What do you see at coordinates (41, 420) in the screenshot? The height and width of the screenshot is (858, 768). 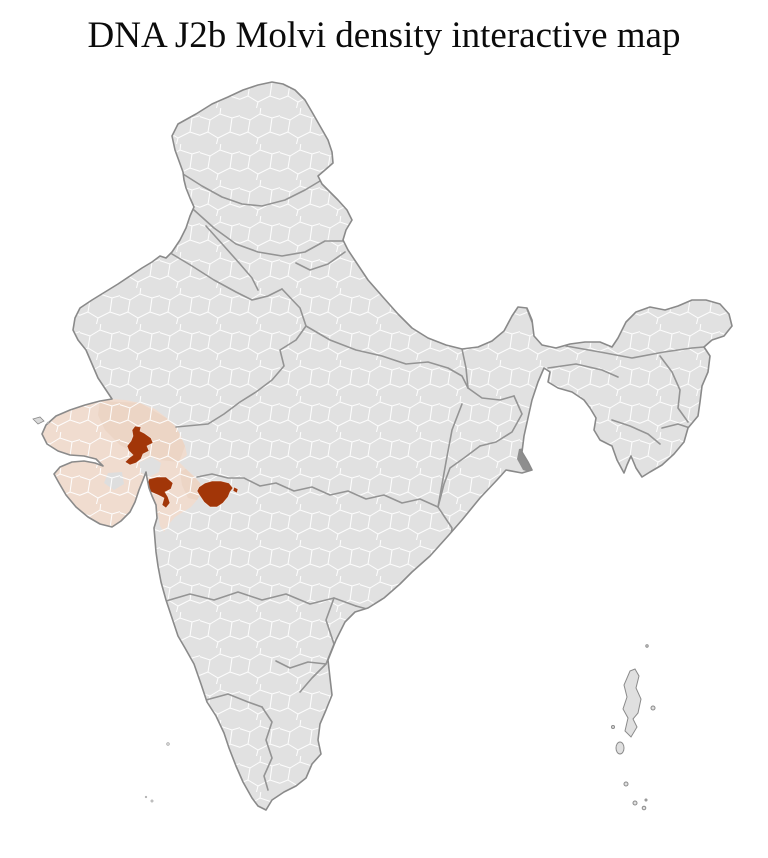 I see `kutch-islets` at bounding box center [41, 420].